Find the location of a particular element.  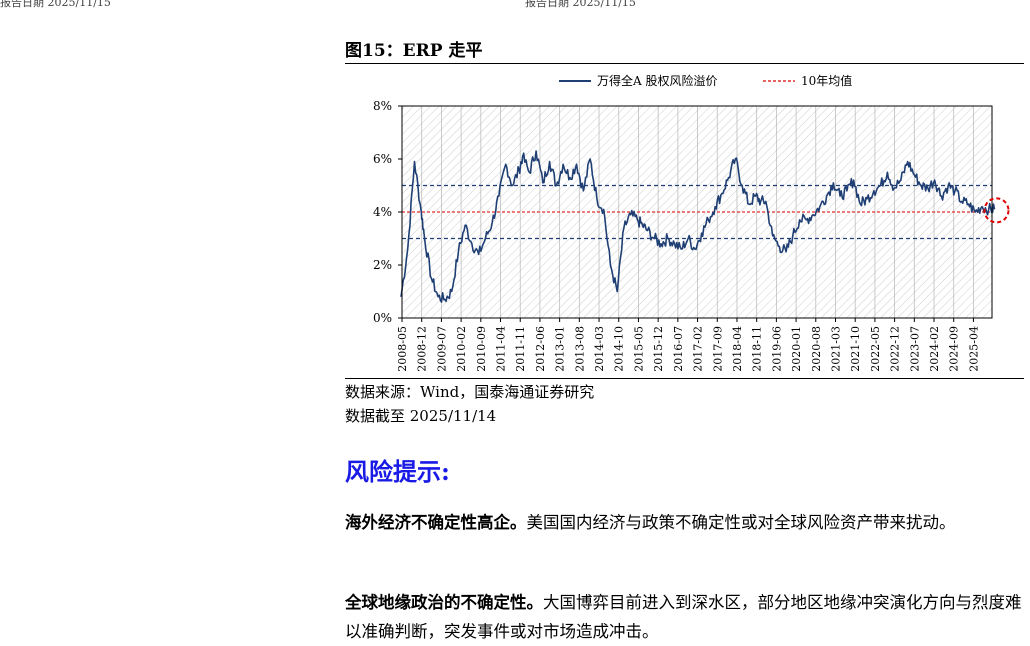

risk-1-text: 美国国内经济与政策不确定性或对全球风险资产带来扰动。 is located at coordinates (741, 522).